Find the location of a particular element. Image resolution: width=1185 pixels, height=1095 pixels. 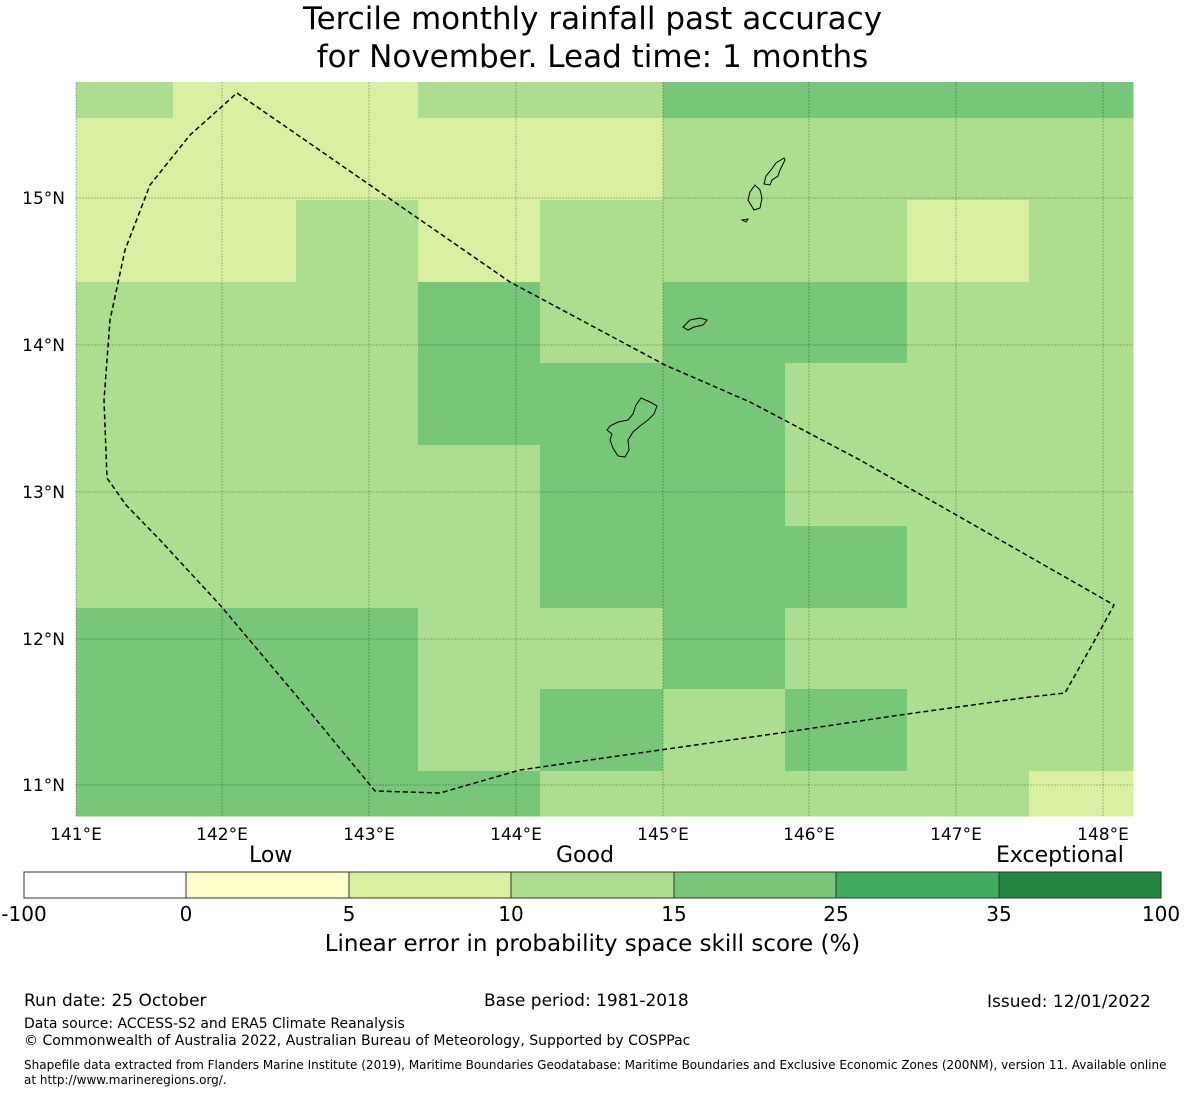

lon-tick-label: 147°E is located at coordinates (956, 835).